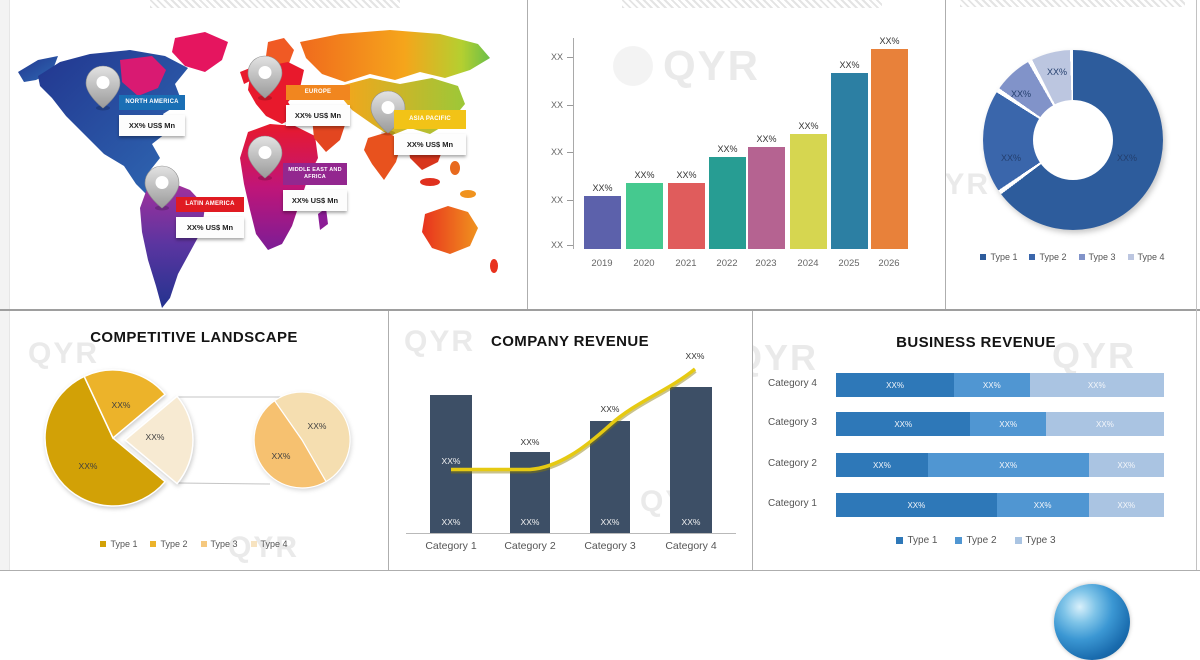 Image resolution: width=1200 pixels, height=660 pixels. What do you see at coordinates (1000, 465) in the screenshot?
I see `stacked-bar-category2: XX% XX% XX%` at bounding box center [1000, 465].